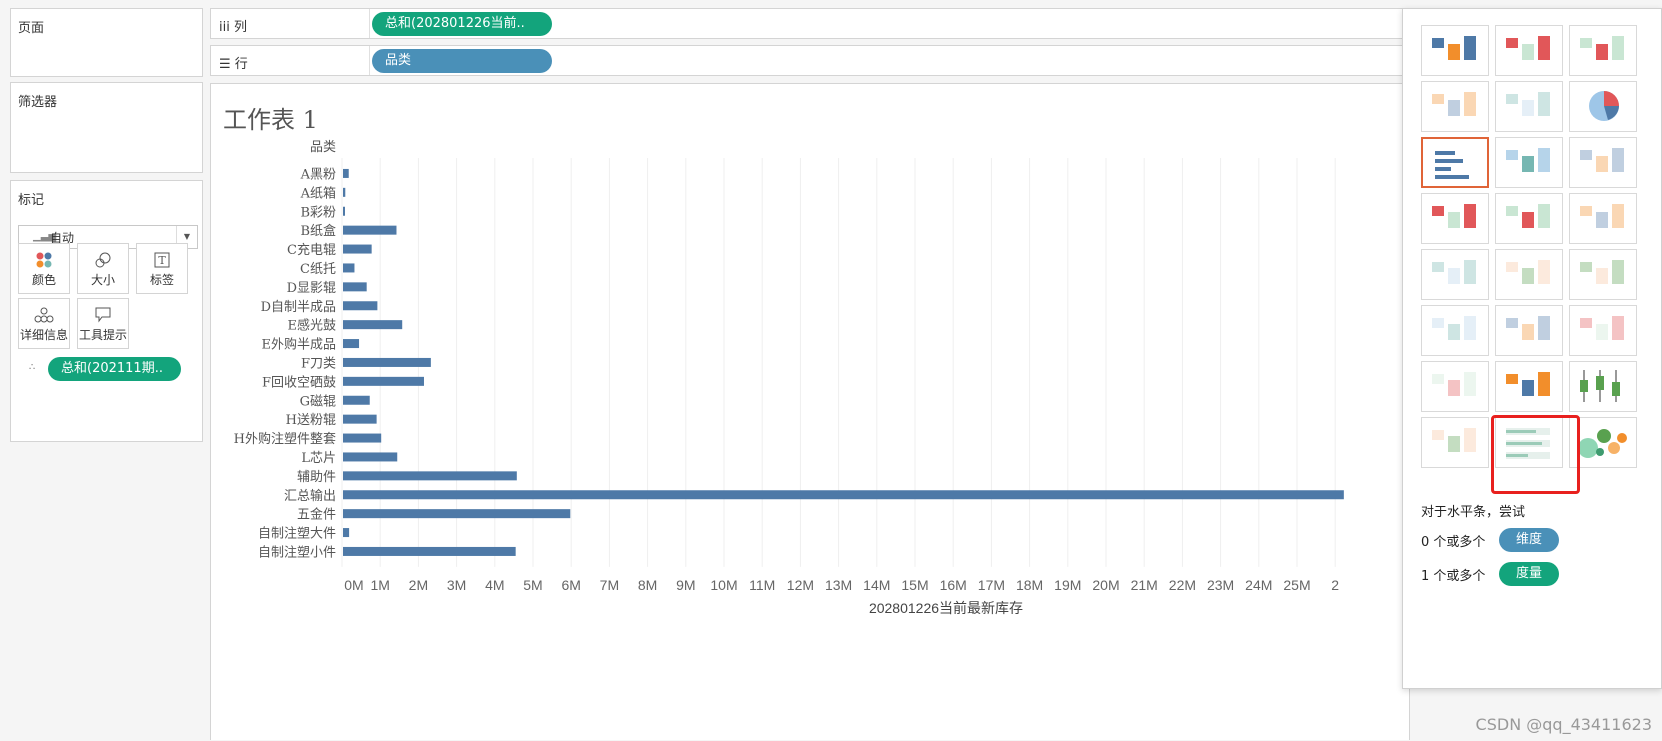  I want to click on hint-title: 对于水平条，尝试, so click(1473, 512).